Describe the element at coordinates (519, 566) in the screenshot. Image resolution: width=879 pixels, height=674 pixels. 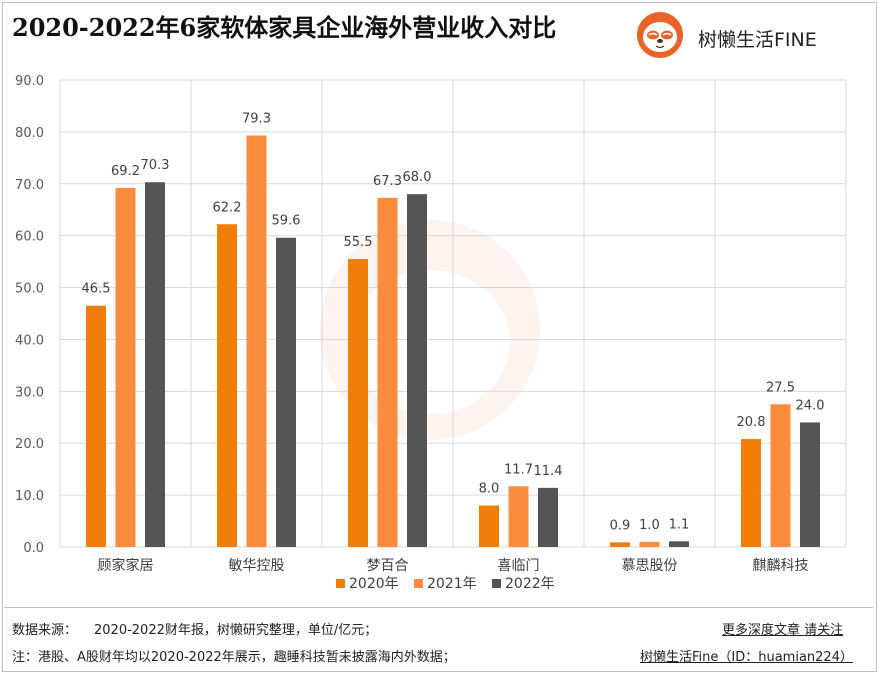
I see `x-tick-label: 喜临门` at that location.